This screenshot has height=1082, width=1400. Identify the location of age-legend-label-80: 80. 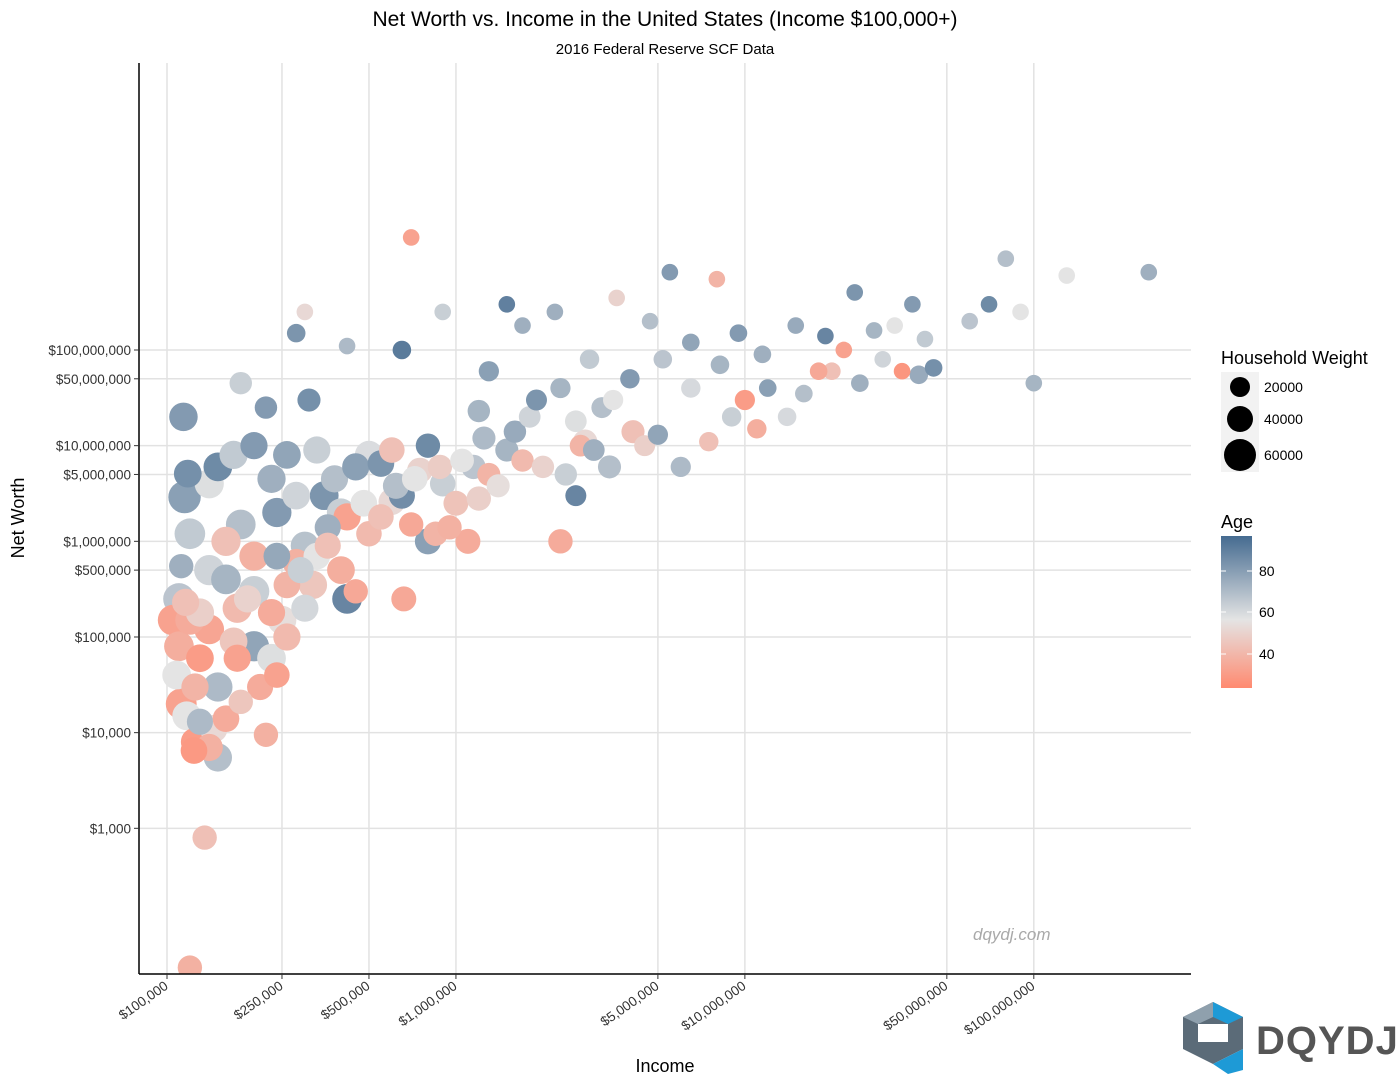
(1267, 571).